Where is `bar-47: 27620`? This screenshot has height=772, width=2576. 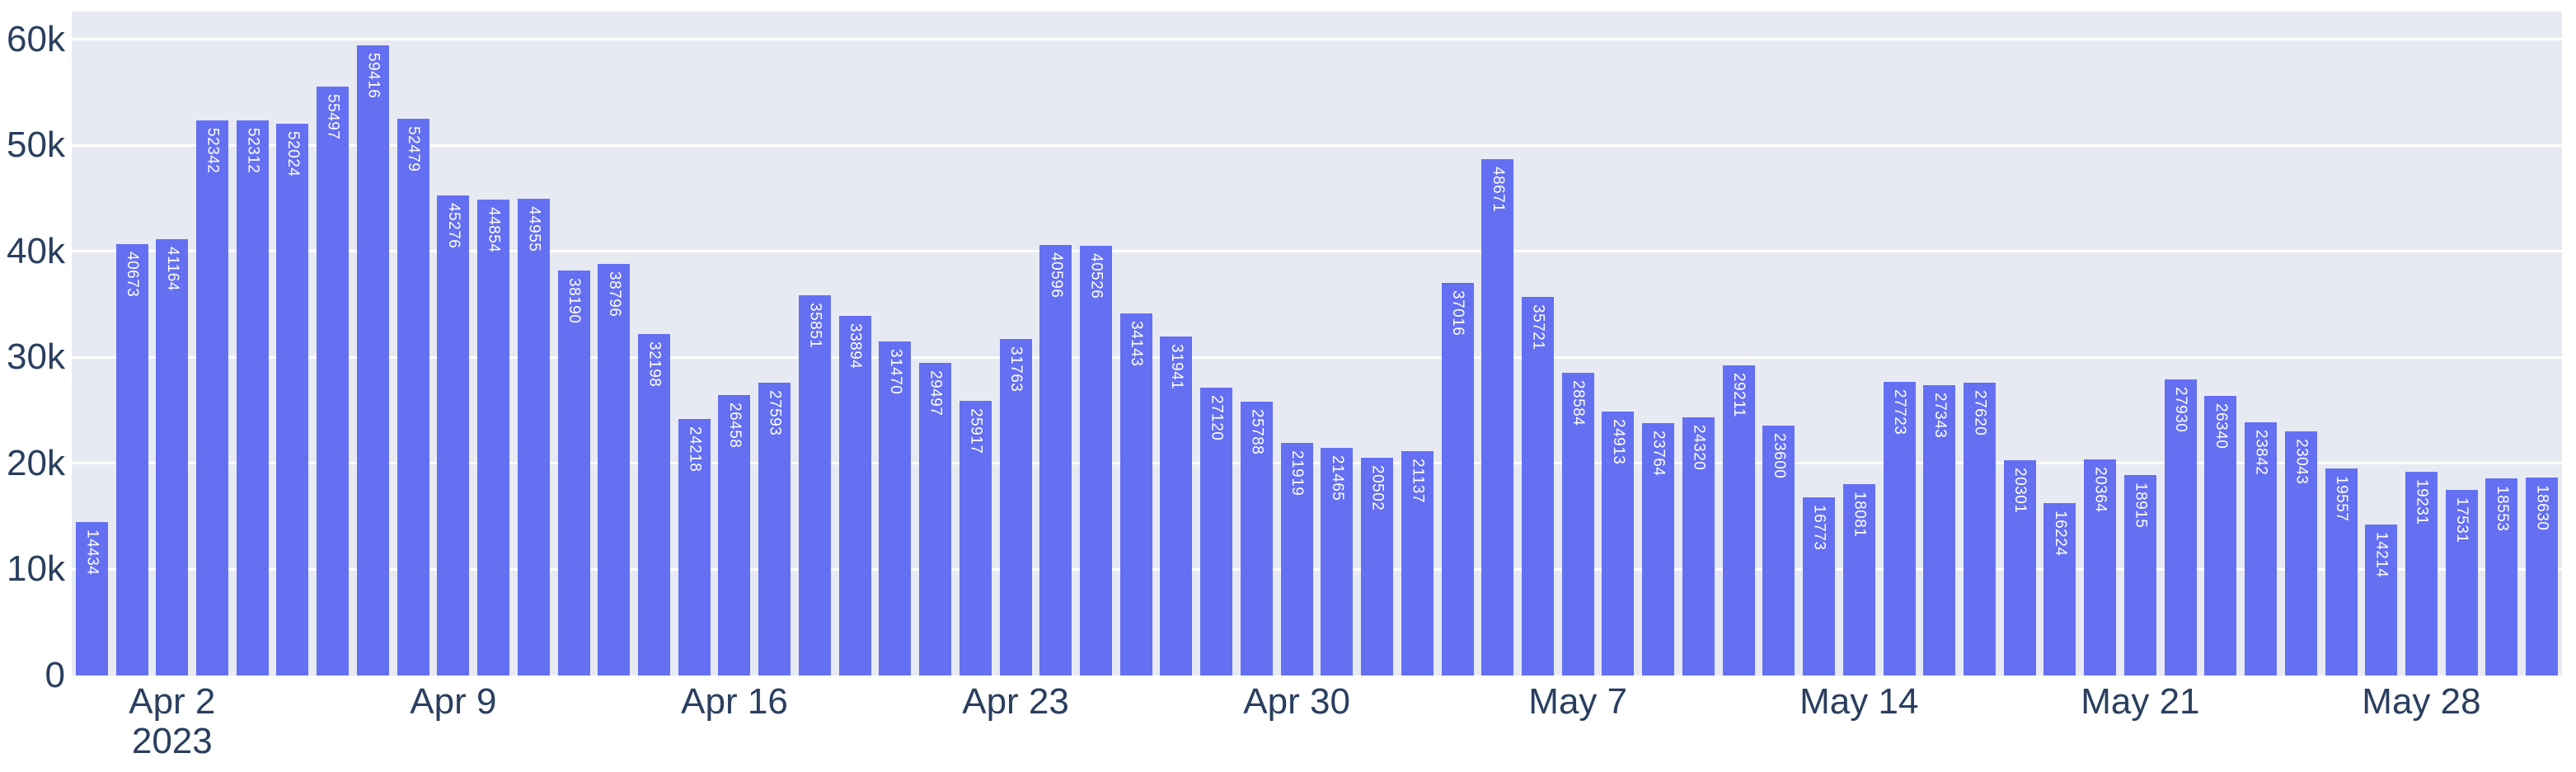 bar-47: 27620 is located at coordinates (1980, 529).